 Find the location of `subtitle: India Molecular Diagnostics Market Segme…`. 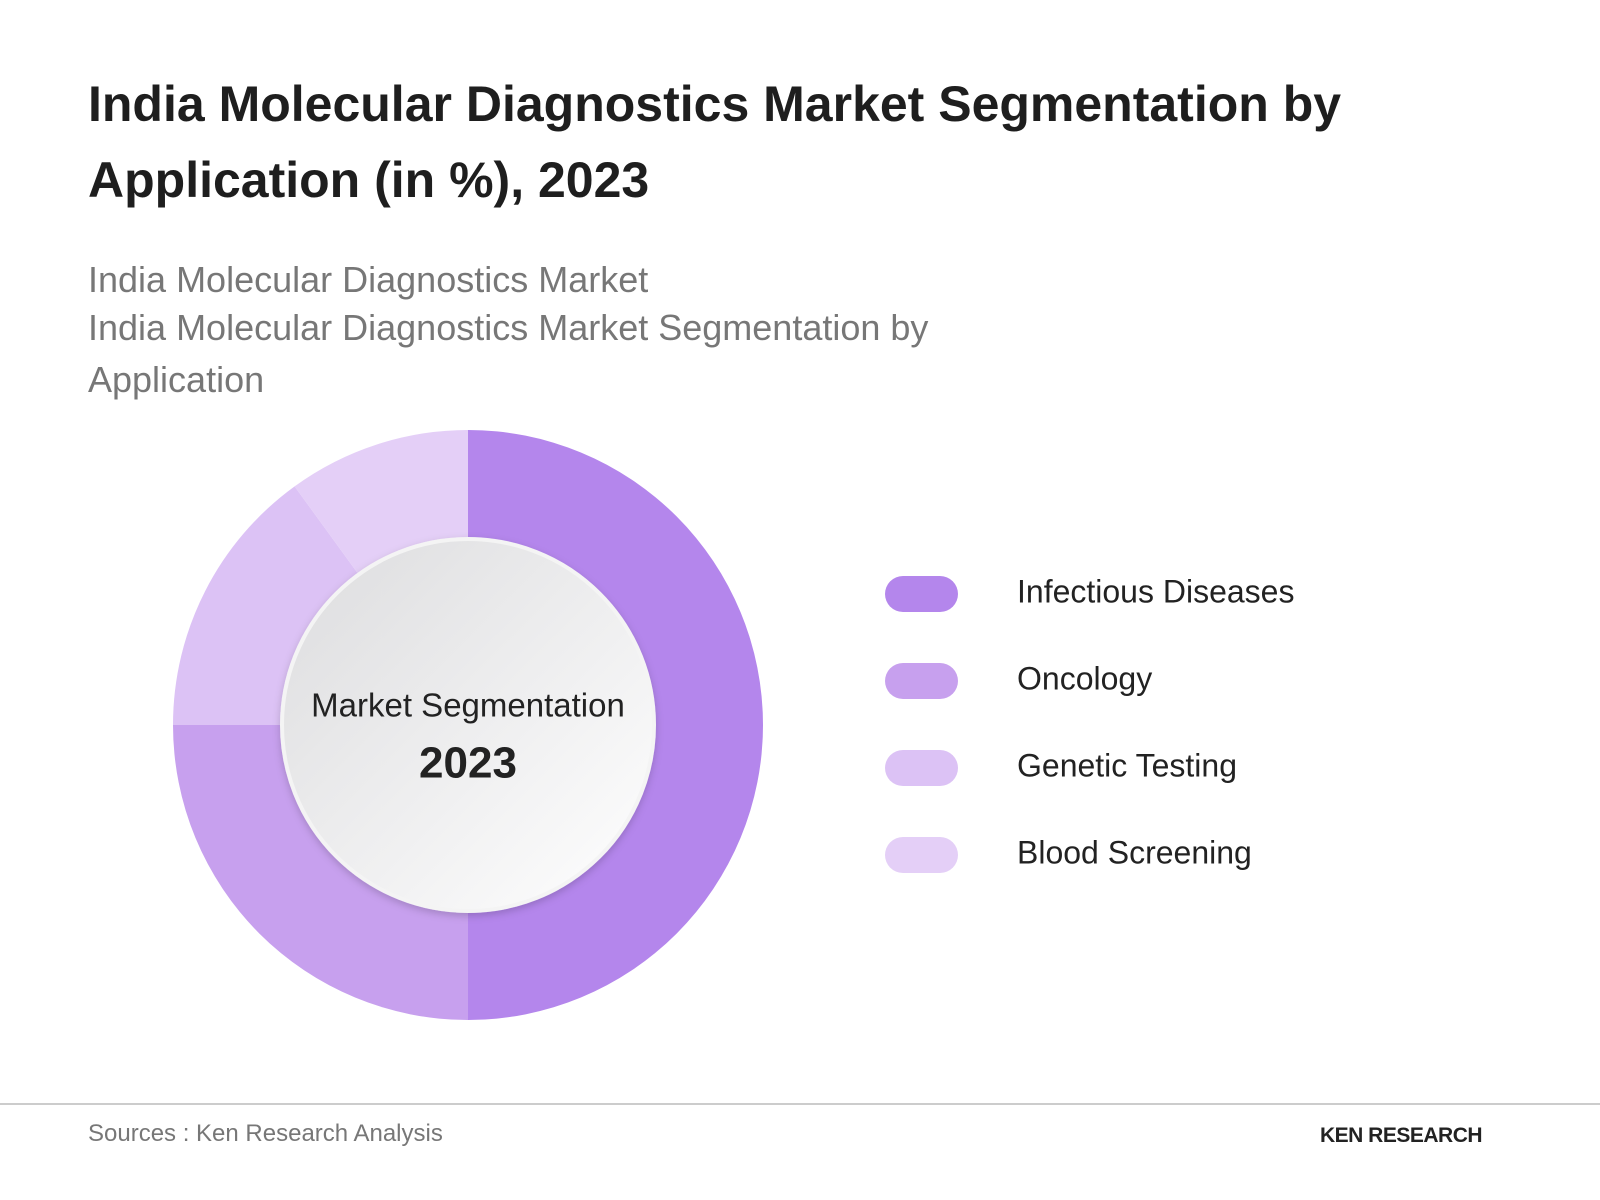

subtitle: India Molecular Diagnostics Market Segme… is located at coordinates (508, 353).